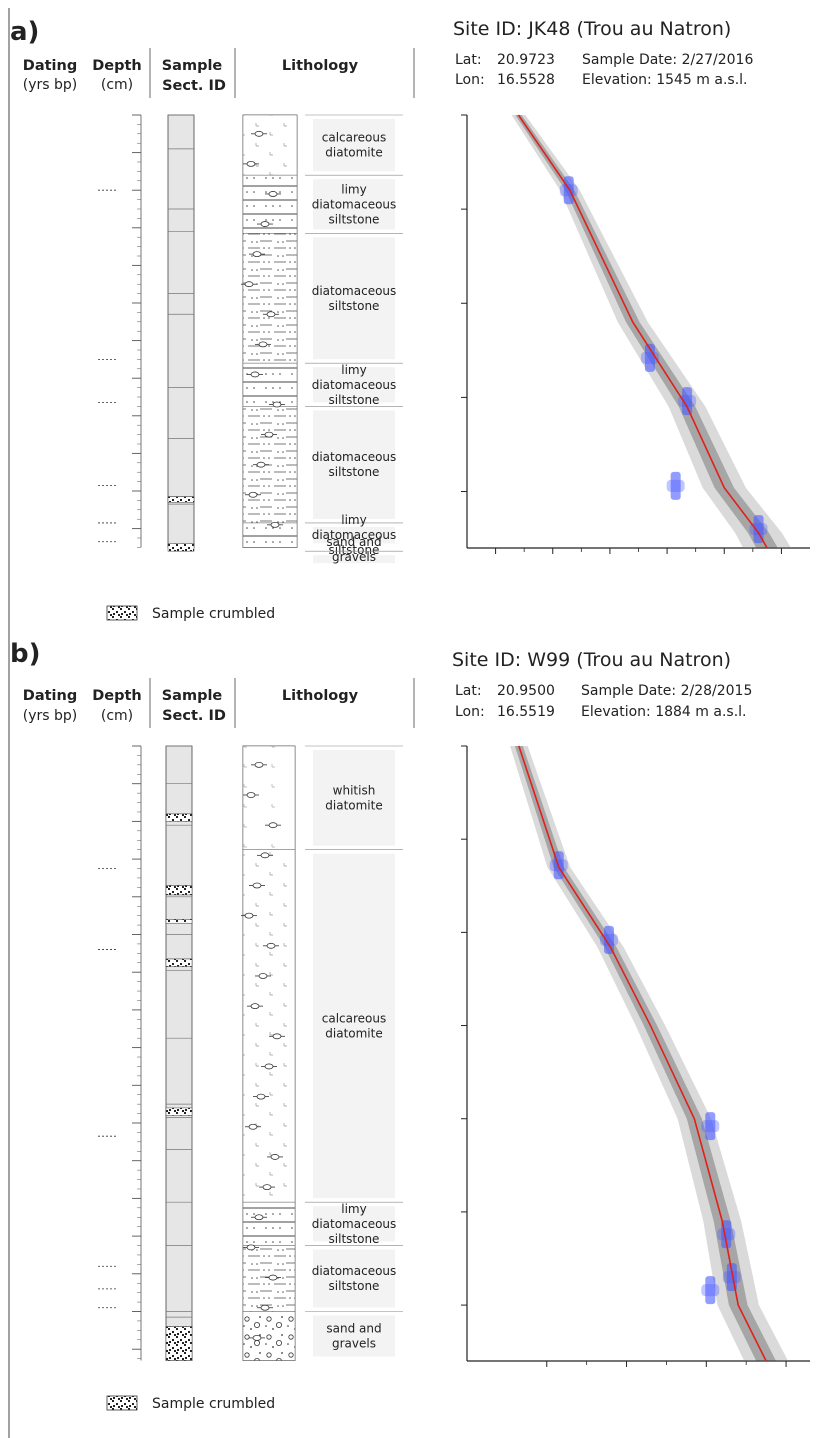 This screenshot has height=1438, width=822. I want to click on lithology-unit-label: whitish diatomite, so click(353, 797).